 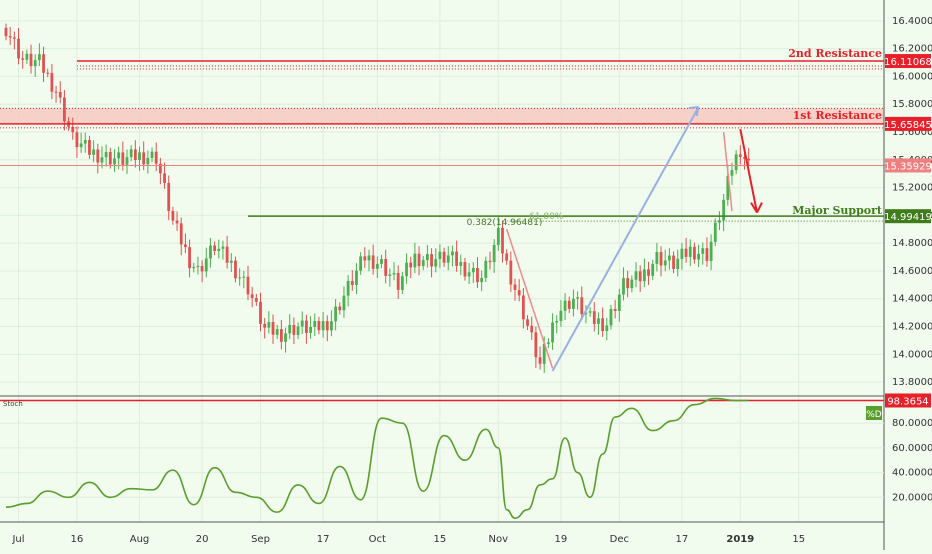 I want to click on y-tick-label: 16.00000, so click(x=912, y=76).